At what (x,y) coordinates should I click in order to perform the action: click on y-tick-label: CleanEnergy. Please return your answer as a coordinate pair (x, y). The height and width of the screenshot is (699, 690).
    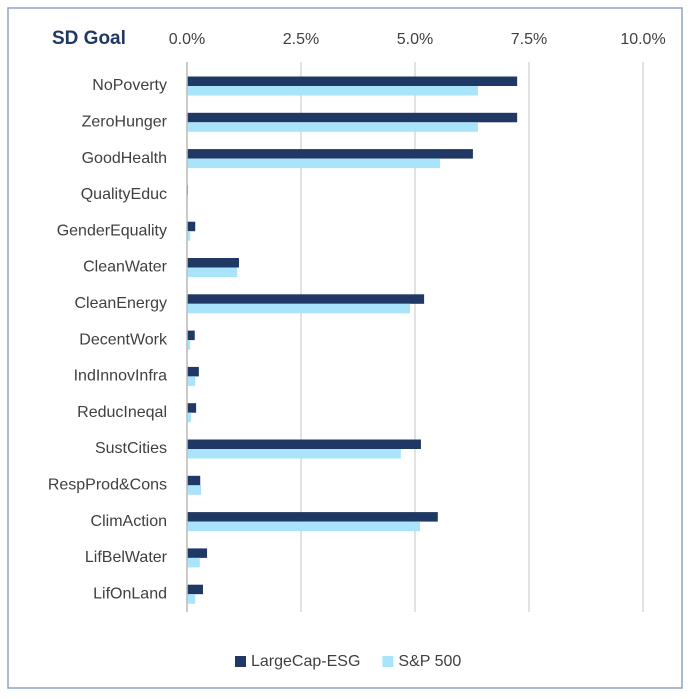
    Looking at the image, I should click on (121, 303).